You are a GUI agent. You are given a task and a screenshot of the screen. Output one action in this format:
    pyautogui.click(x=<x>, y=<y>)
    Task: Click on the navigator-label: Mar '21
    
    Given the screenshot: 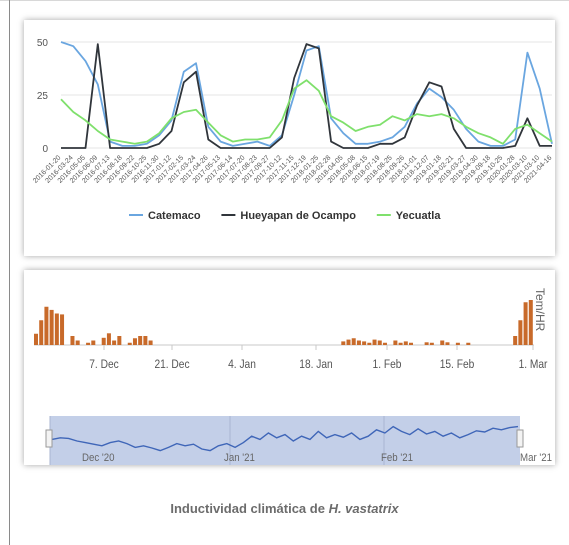 What is the action you would take?
    pyautogui.click(x=536, y=459)
    